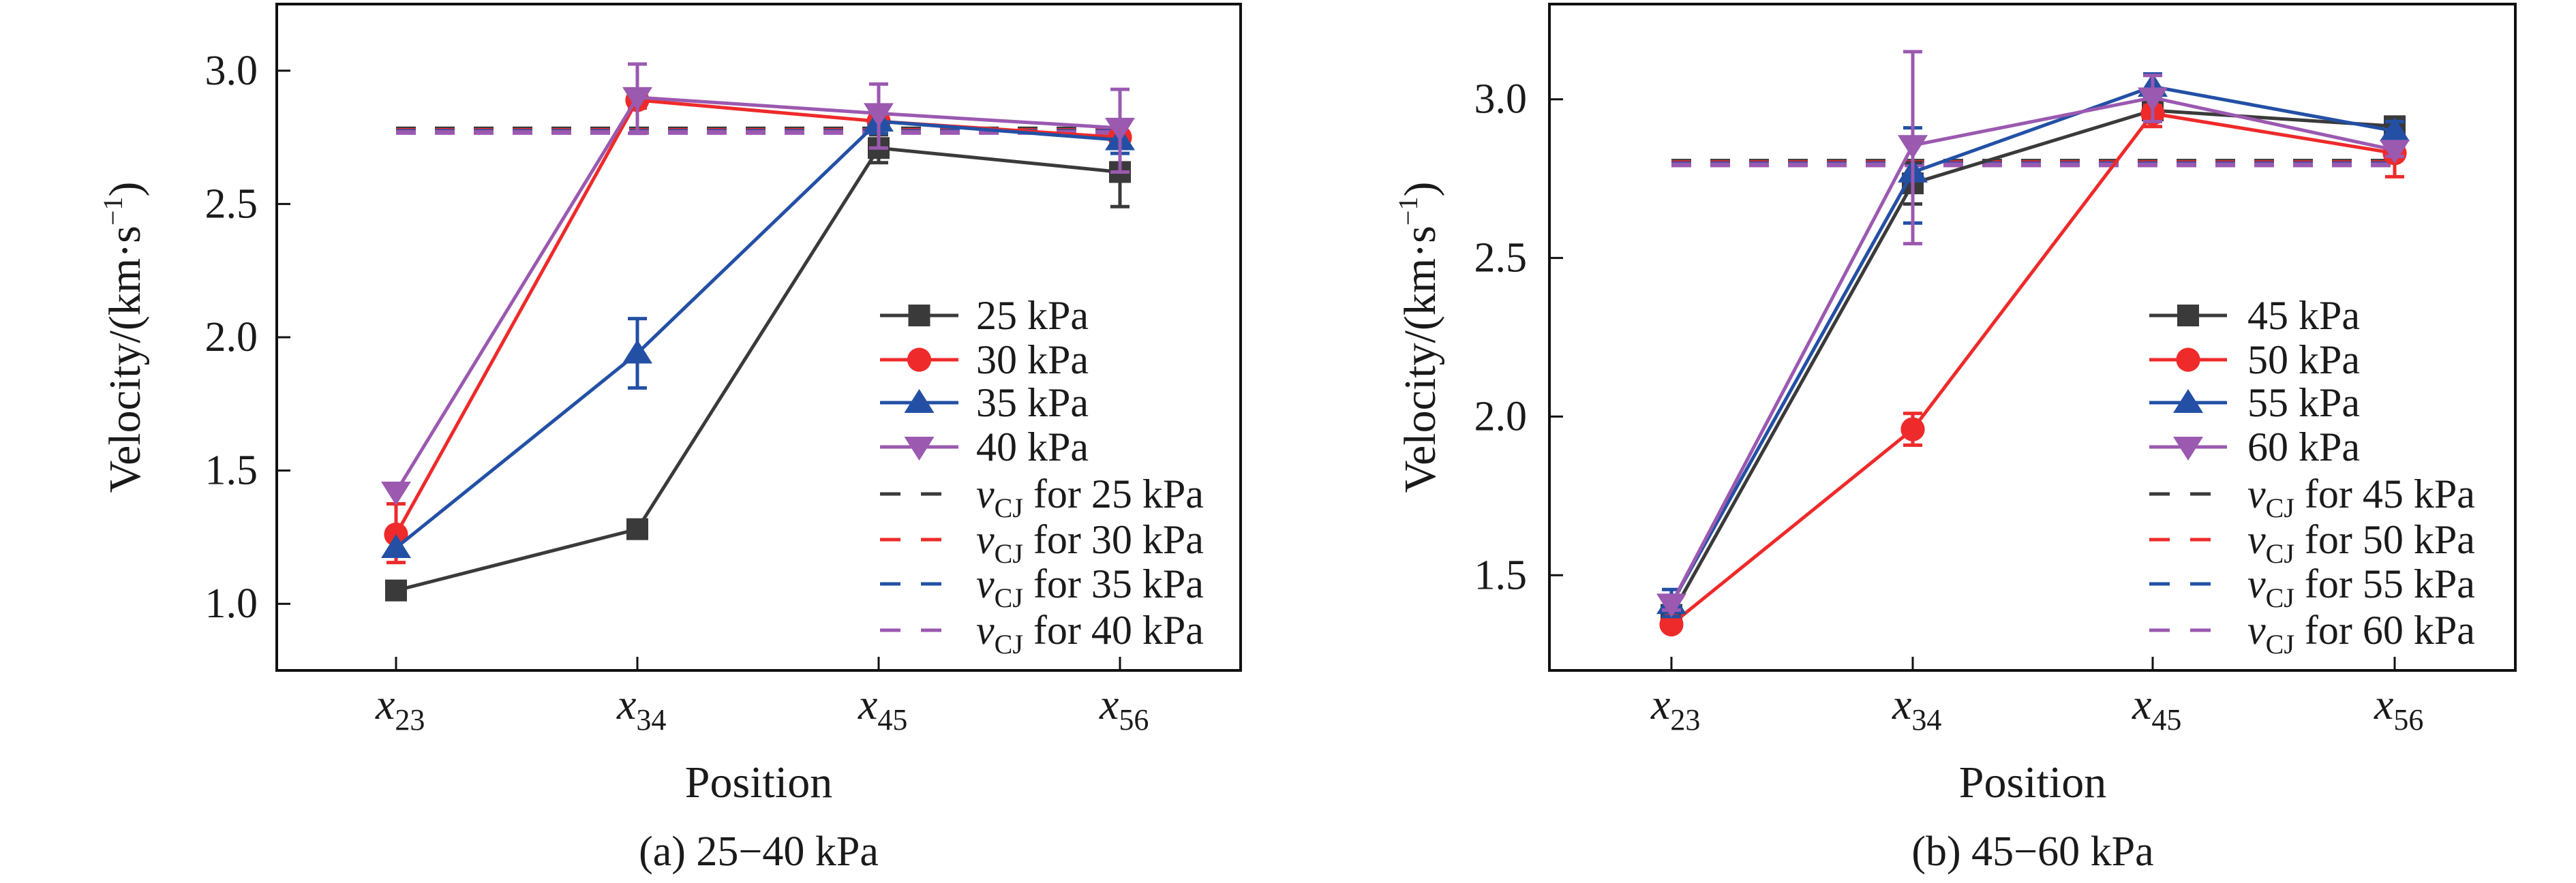 This screenshot has height=883, width=2576. I want to click on legend-label: 60 kPa, so click(2303, 446).